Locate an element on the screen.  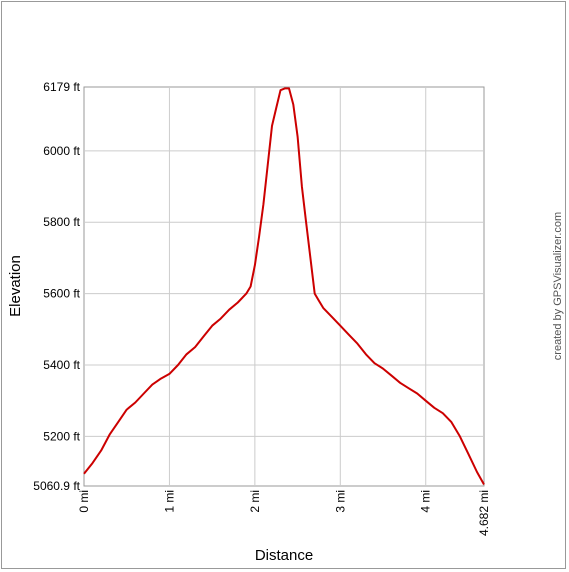
x-tick-labels: 0 mi 1 mi 2 mi 3 mi 4 mi 4.682 mi is located at coordinates (284, 513).